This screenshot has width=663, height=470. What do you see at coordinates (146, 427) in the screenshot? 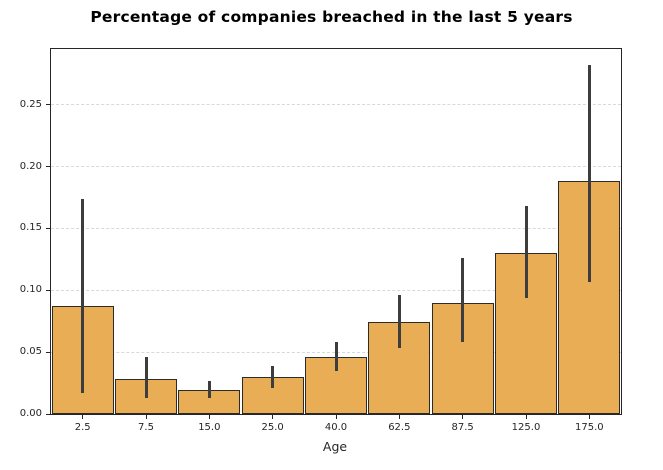
I see `x-tick-label: 7.5` at bounding box center [146, 427].